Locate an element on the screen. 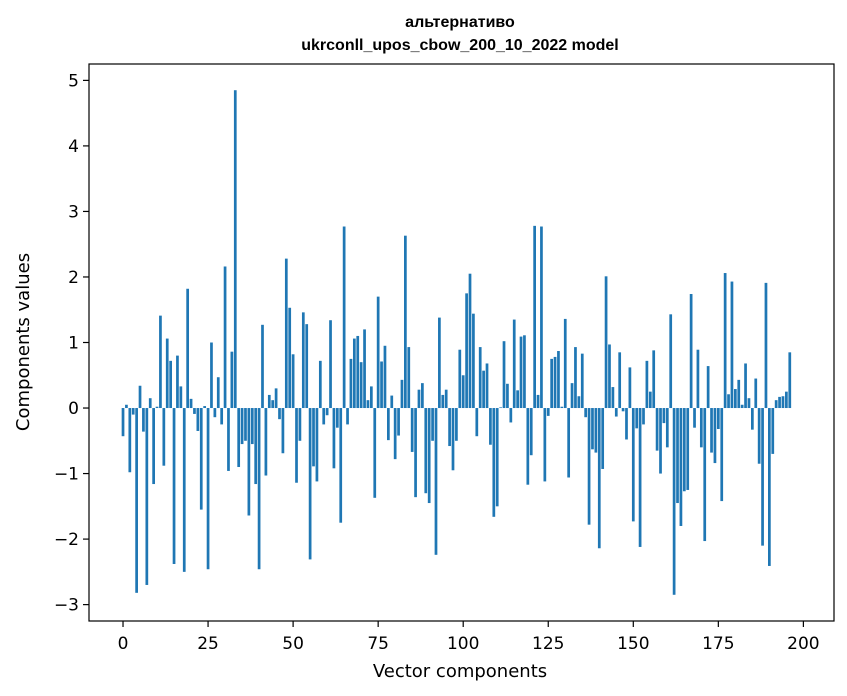 This screenshot has height=696, width=847. y-tick-label: −2 is located at coordinates (66, 540).